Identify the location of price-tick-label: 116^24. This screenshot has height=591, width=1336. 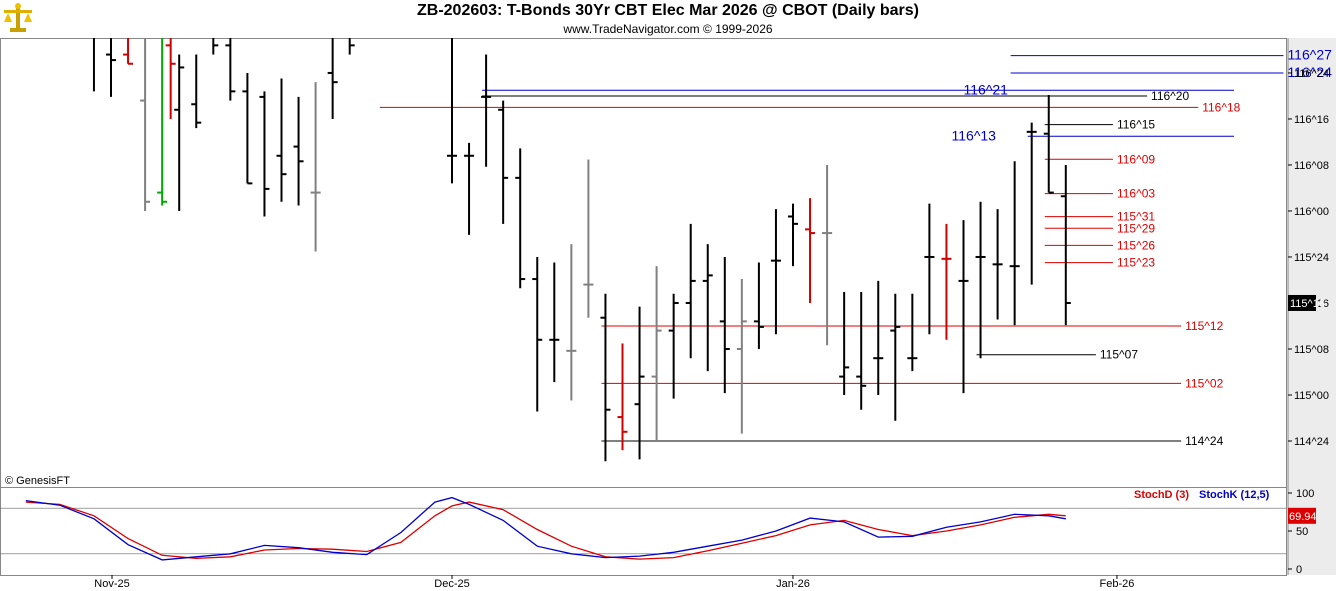
(1311, 74).